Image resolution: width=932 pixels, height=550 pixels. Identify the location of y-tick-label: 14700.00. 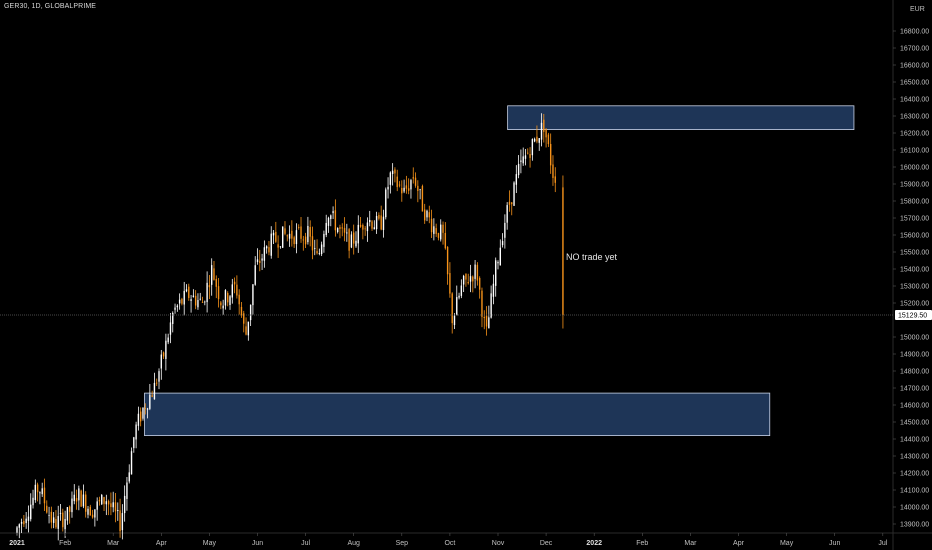
(914, 389).